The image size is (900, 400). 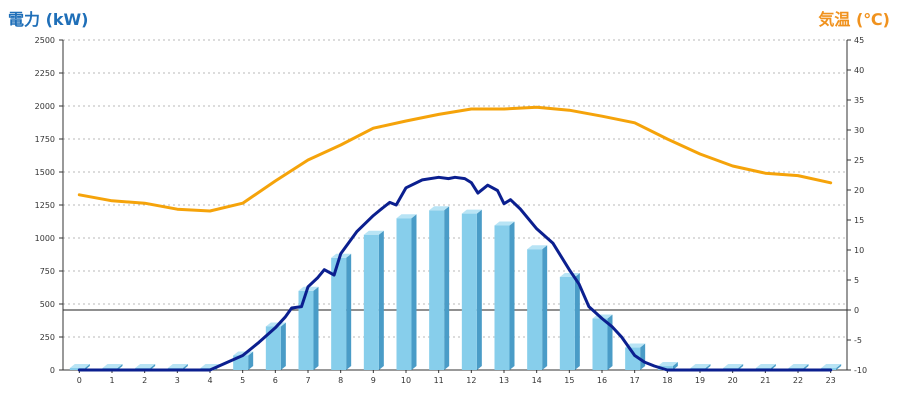 What do you see at coordinates (177, 380) in the screenshot?
I see `x-tick-label: 3` at bounding box center [177, 380].